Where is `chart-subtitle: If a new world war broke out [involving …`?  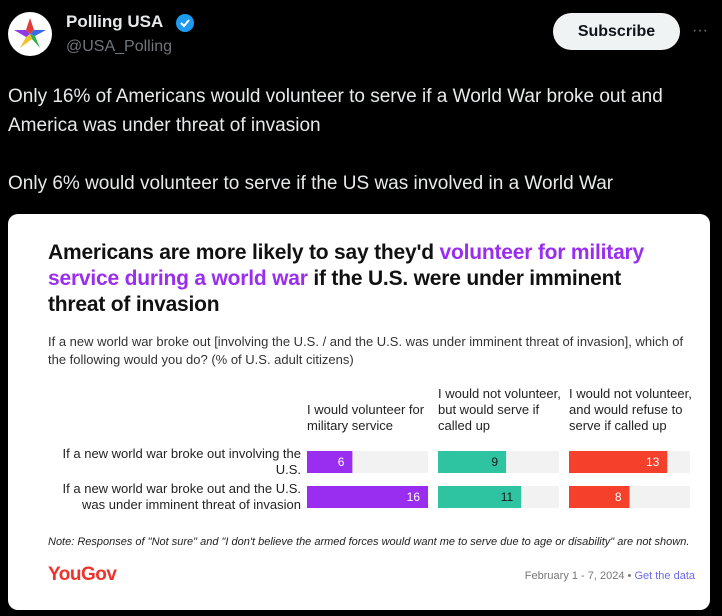
chart-subtitle: If a new world war broke out [involving … is located at coordinates (366, 350).